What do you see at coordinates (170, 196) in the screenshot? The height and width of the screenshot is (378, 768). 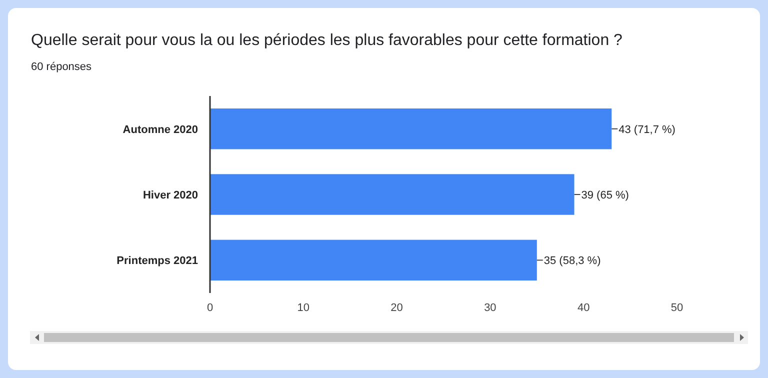 I see `y-tick-label: Hiver 2020` at bounding box center [170, 196].